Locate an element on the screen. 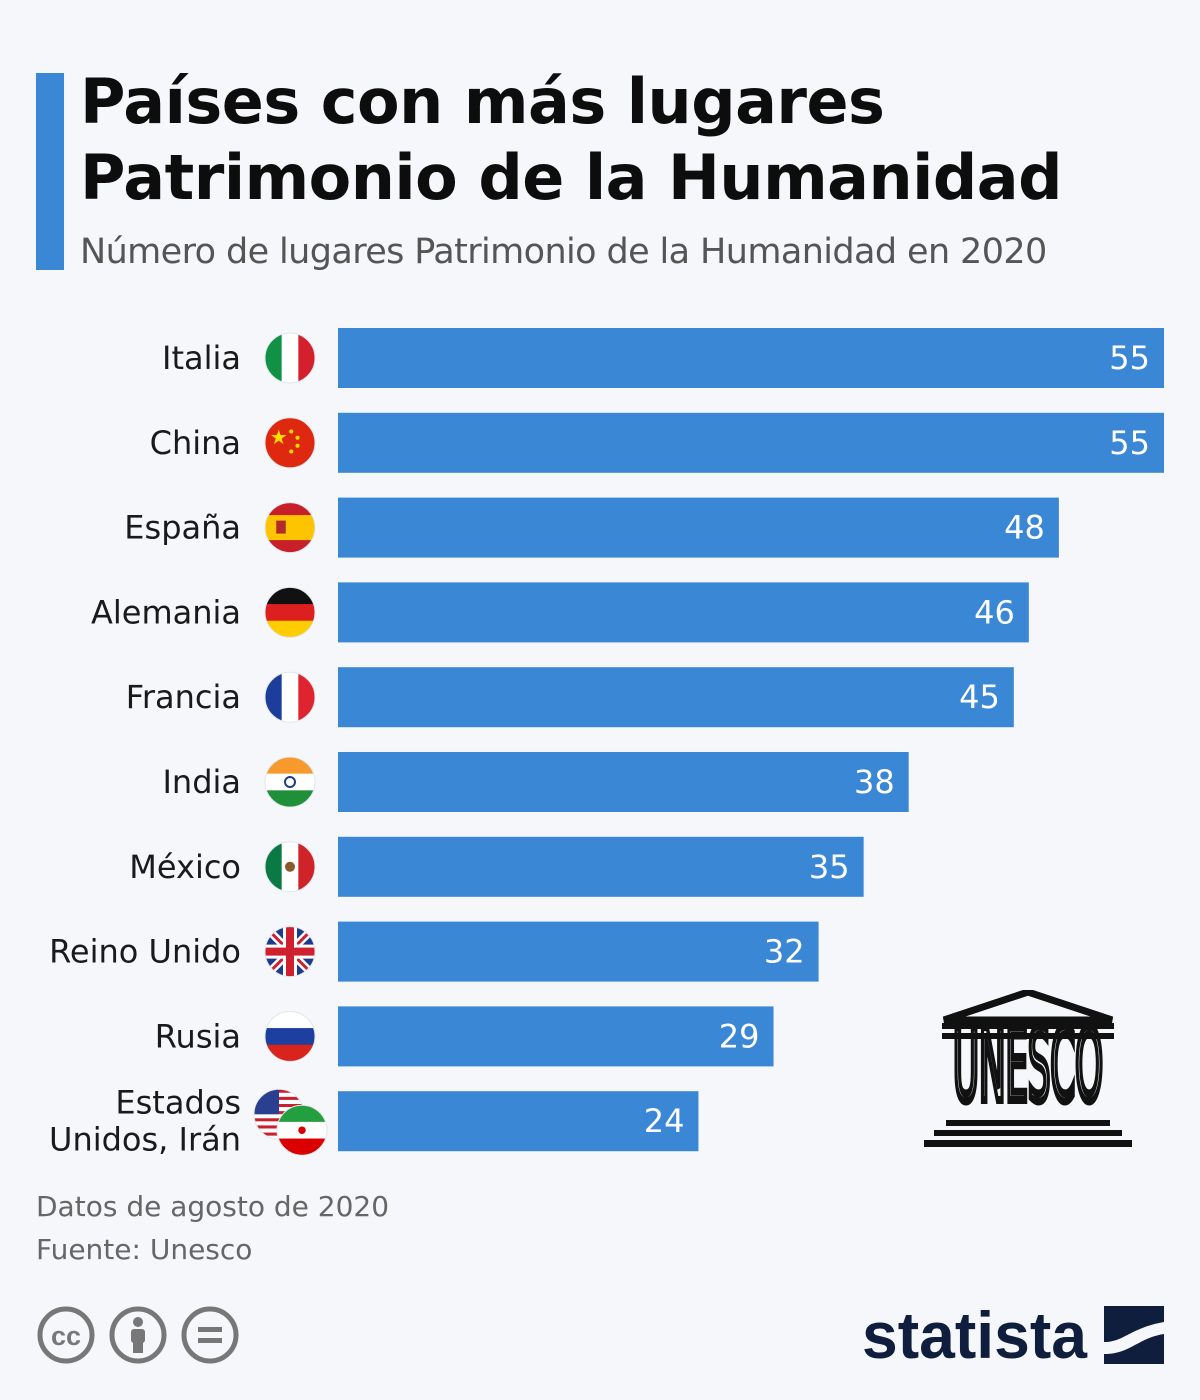  cc-icon: cc is located at coordinates (66, 1335).